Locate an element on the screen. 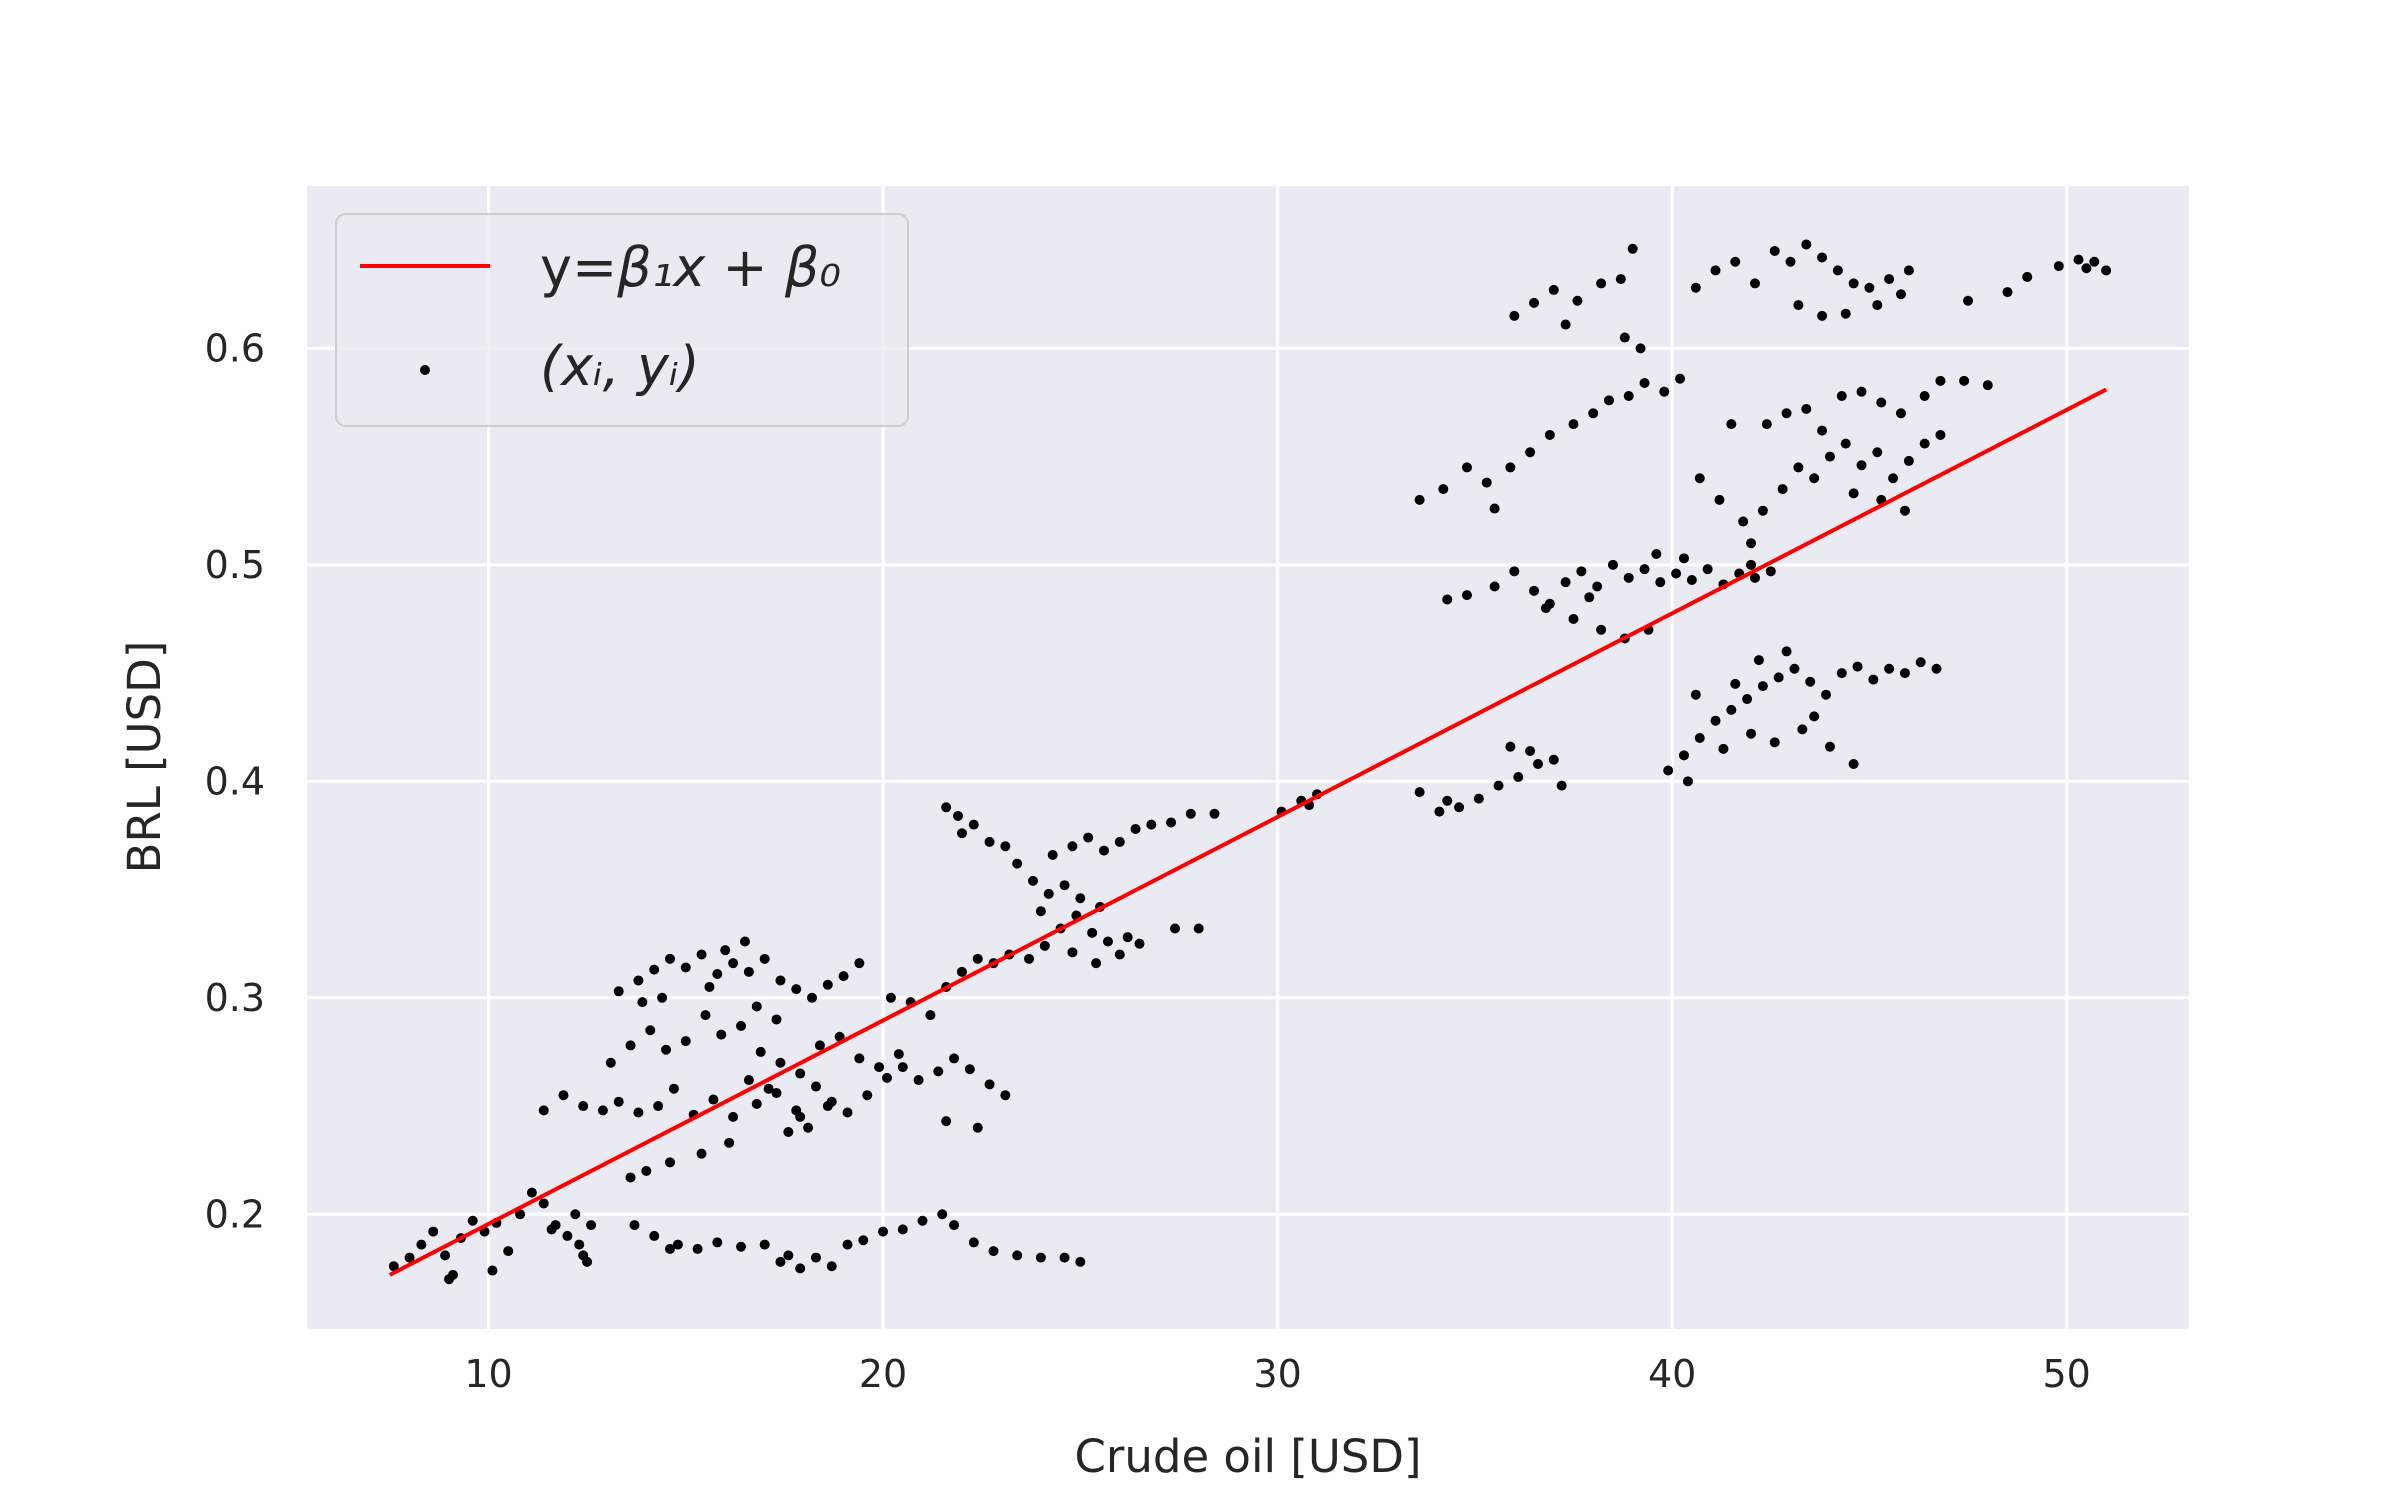  y-tick-label: 0.3 is located at coordinates (235, 998).